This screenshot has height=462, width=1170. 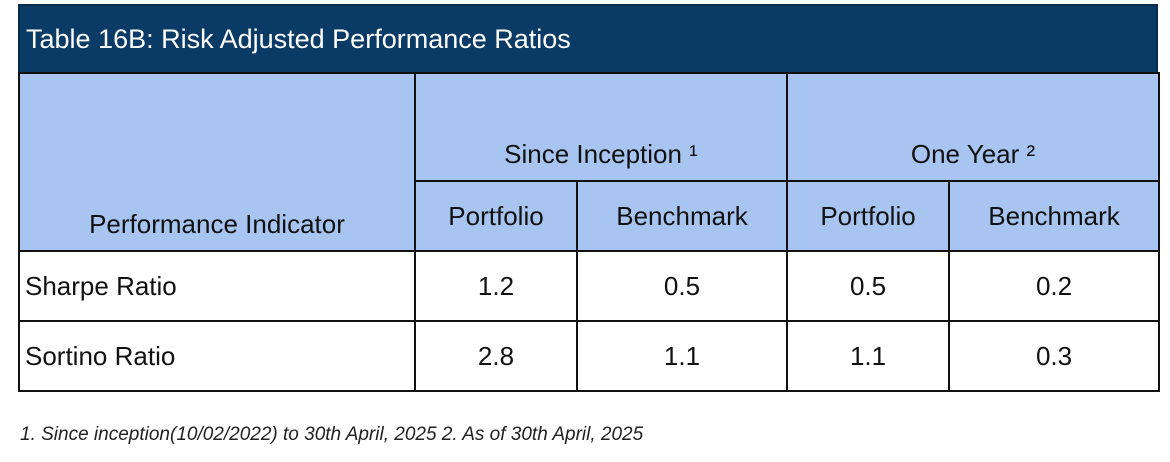 What do you see at coordinates (1054, 356) in the screenshot?
I see `table-cell: 0.3` at bounding box center [1054, 356].